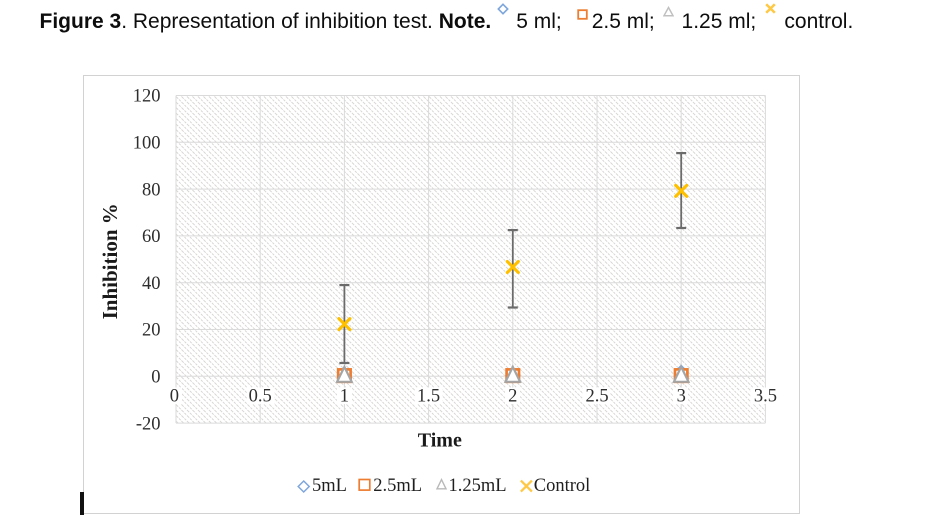  What do you see at coordinates (151, 237) in the screenshot?
I see `svg-text: 60` at bounding box center [151, 237].